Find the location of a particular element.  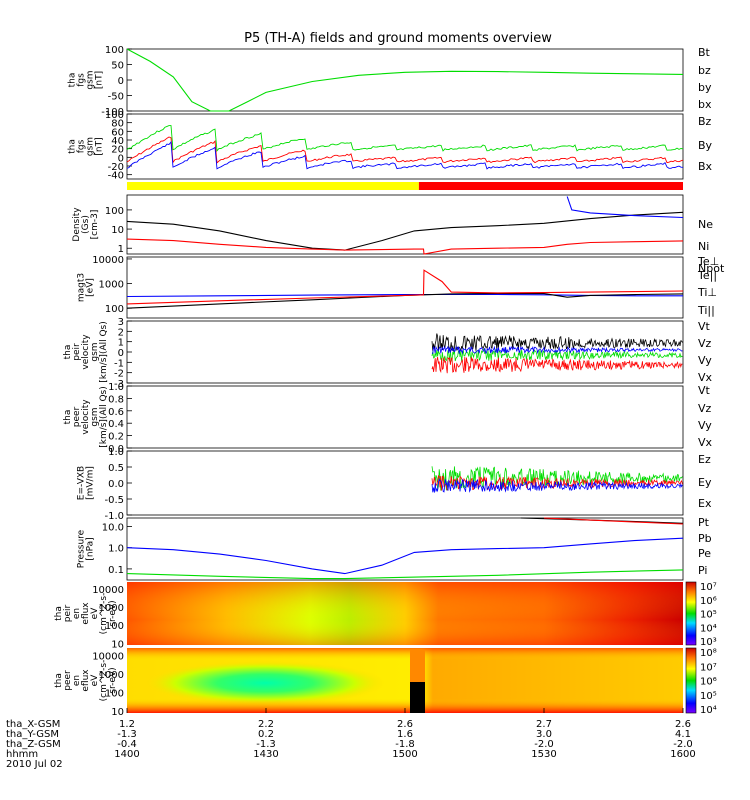

ylabel-line: eV is located at coordinates (95, 680).